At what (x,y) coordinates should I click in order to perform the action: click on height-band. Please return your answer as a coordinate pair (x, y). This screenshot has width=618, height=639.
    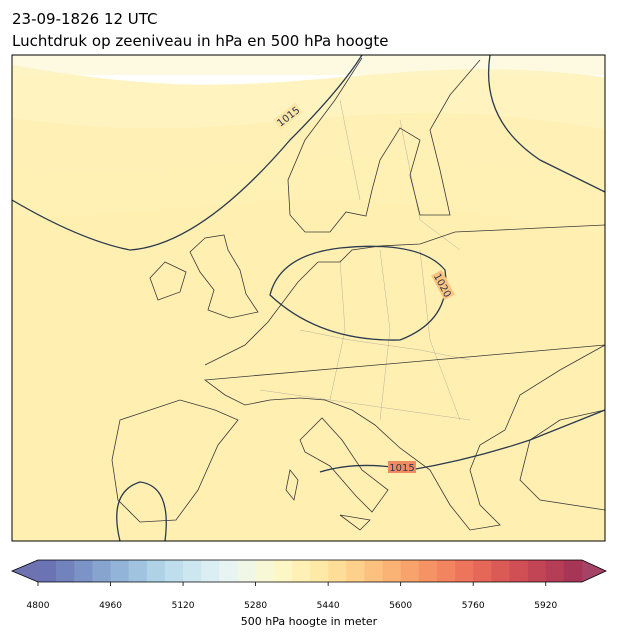
    Looking at the image, I should click on (308, 65).